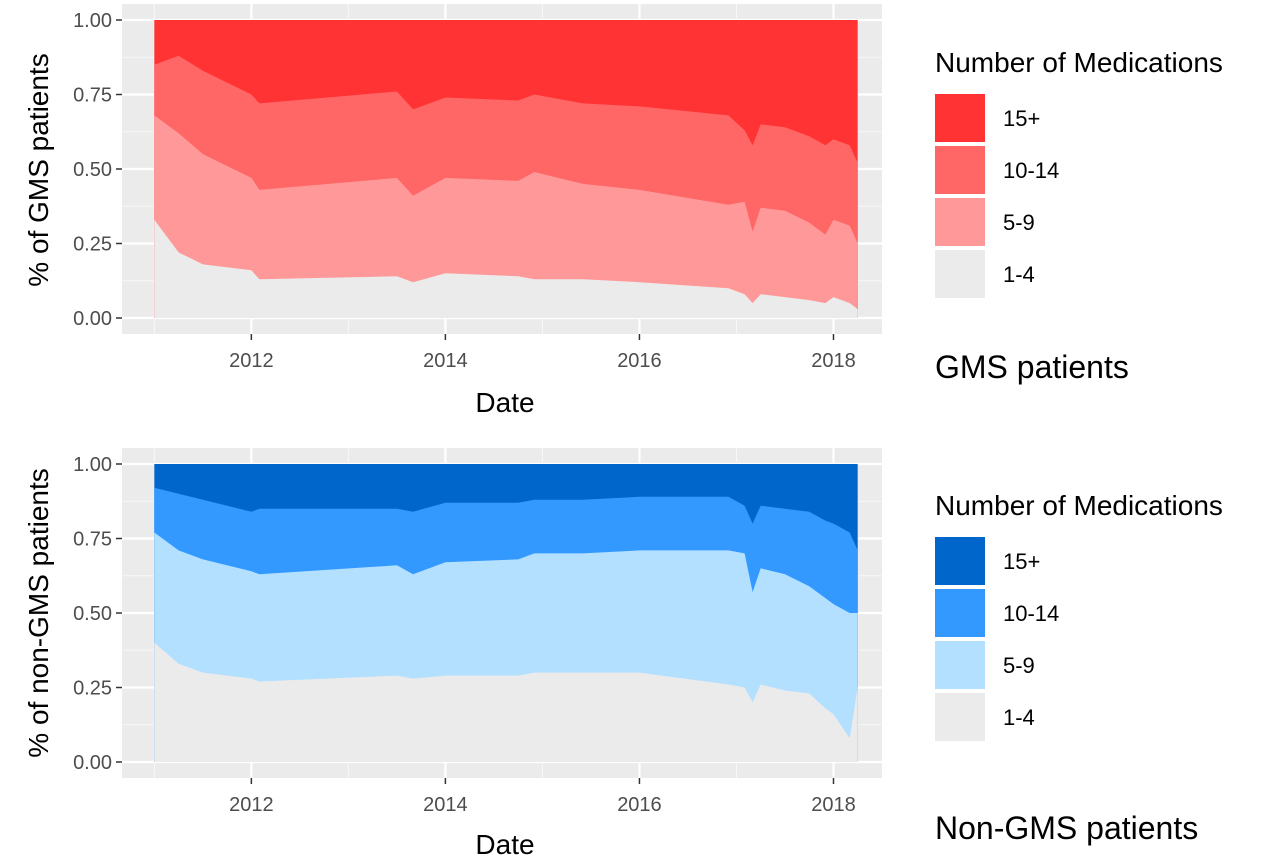  Describe the element at coordinates (1066, 828) in the screenshot. I see `panel-caption: Non-GMS patients` at that location.